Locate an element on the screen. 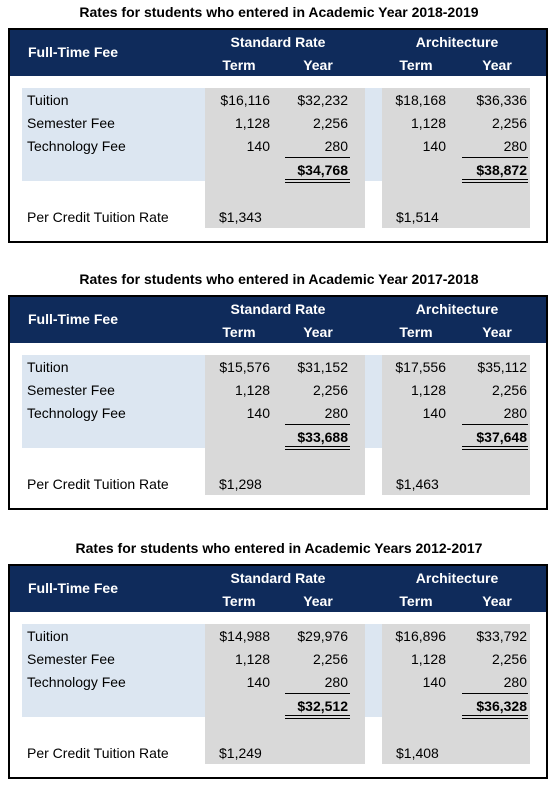 The image size is (558, 791). per-credit-value: $1,408 is located at coordinates (417, 753).